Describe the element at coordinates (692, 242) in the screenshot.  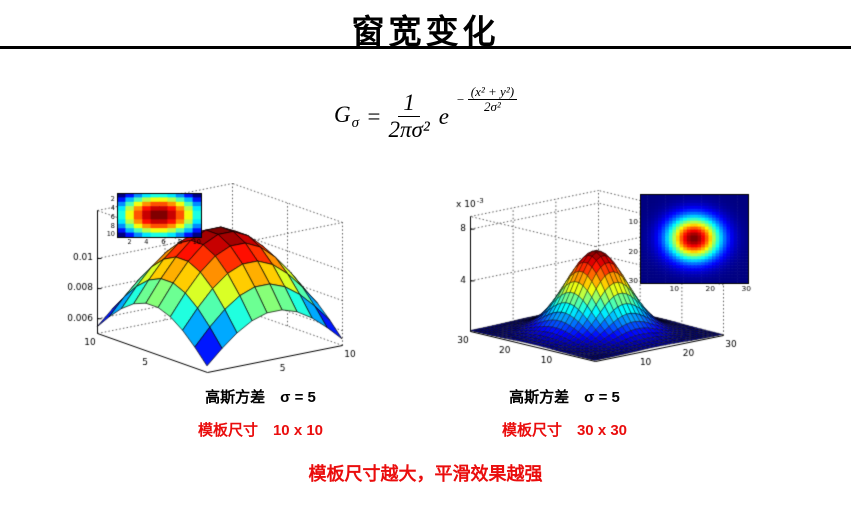
I see `kernel-heatmap-inset-30x30` at that location.